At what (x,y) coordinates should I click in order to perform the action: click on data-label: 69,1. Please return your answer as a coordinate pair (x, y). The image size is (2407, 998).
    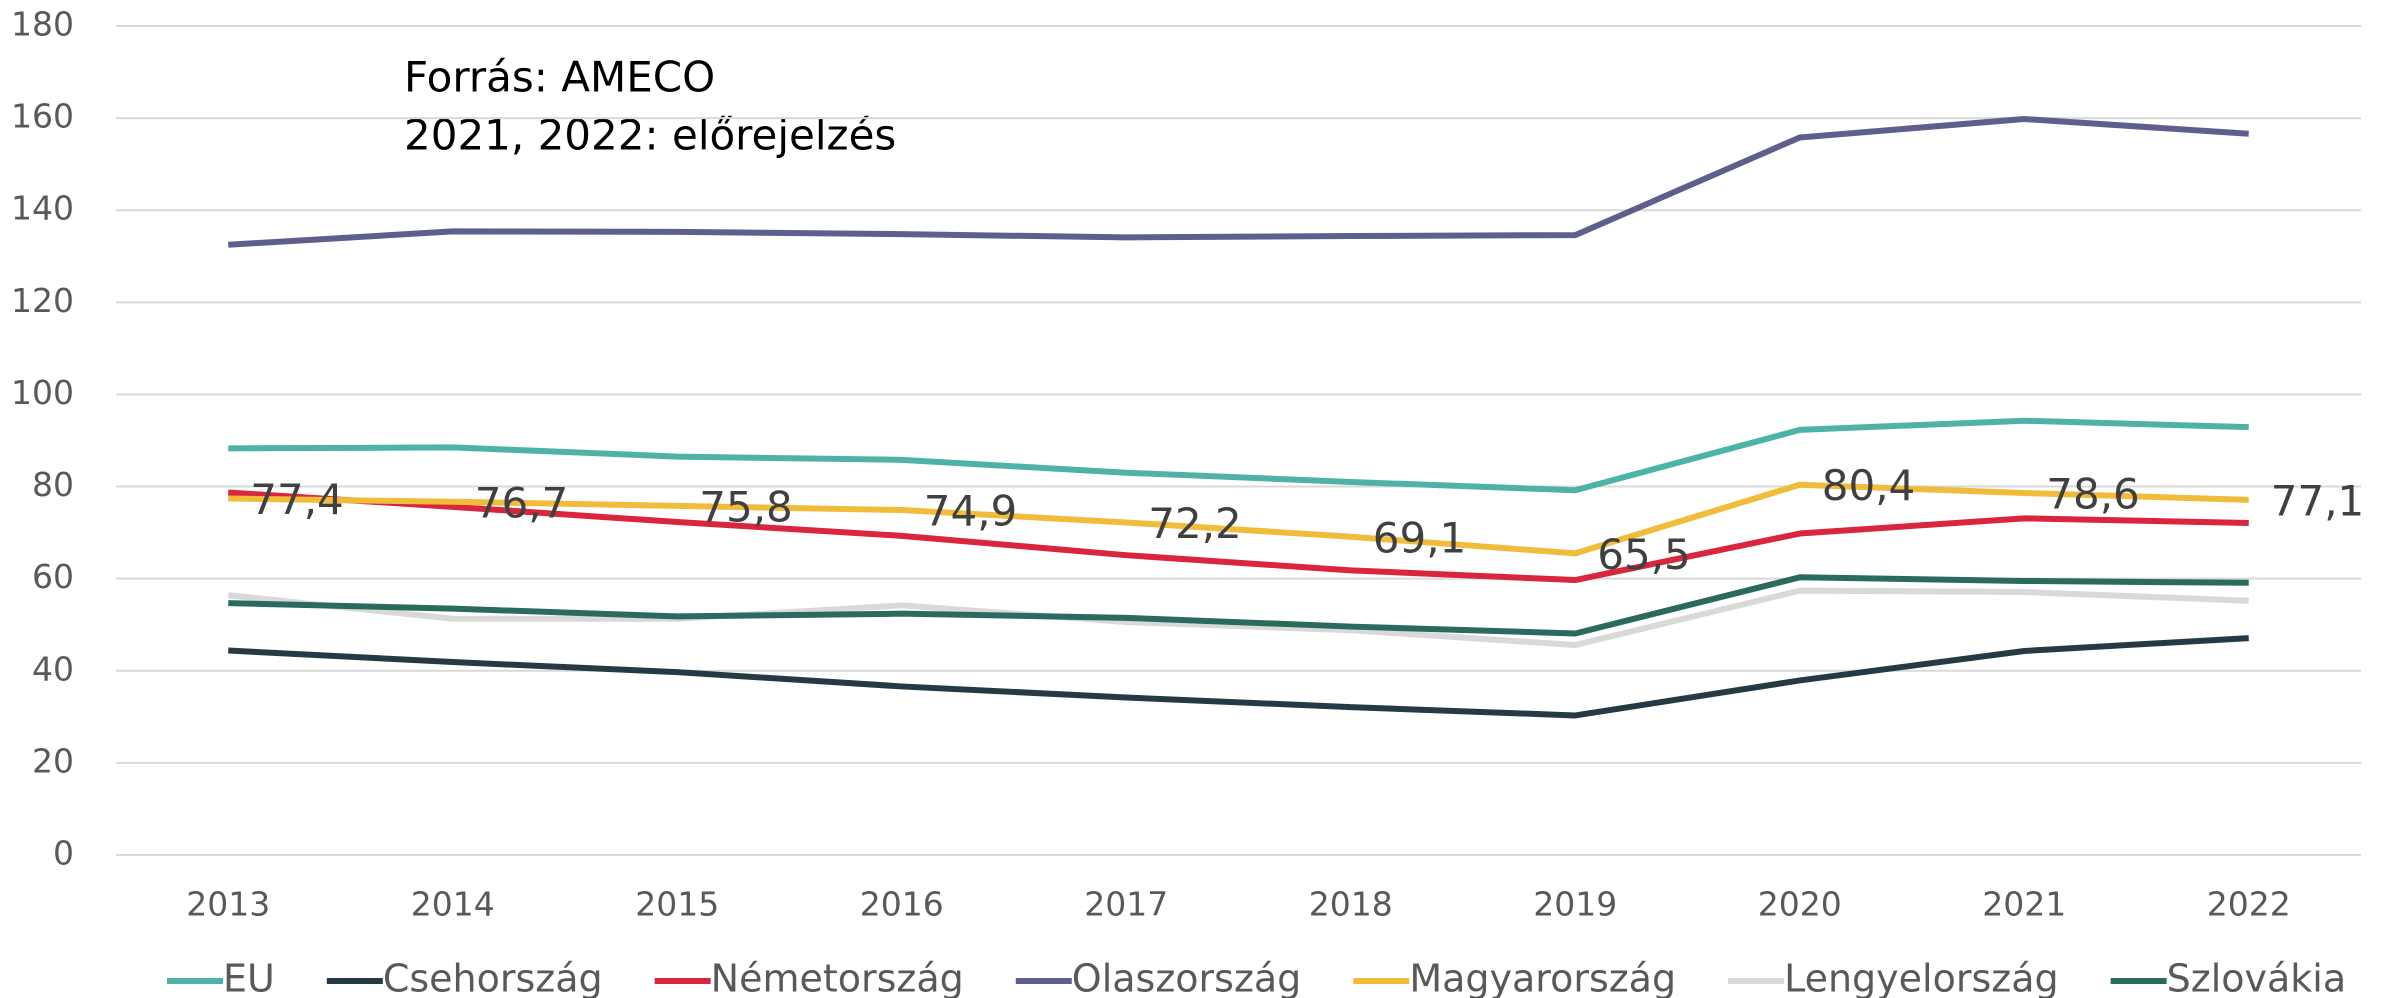
    Looking at the image, I should click on (1420, 537).